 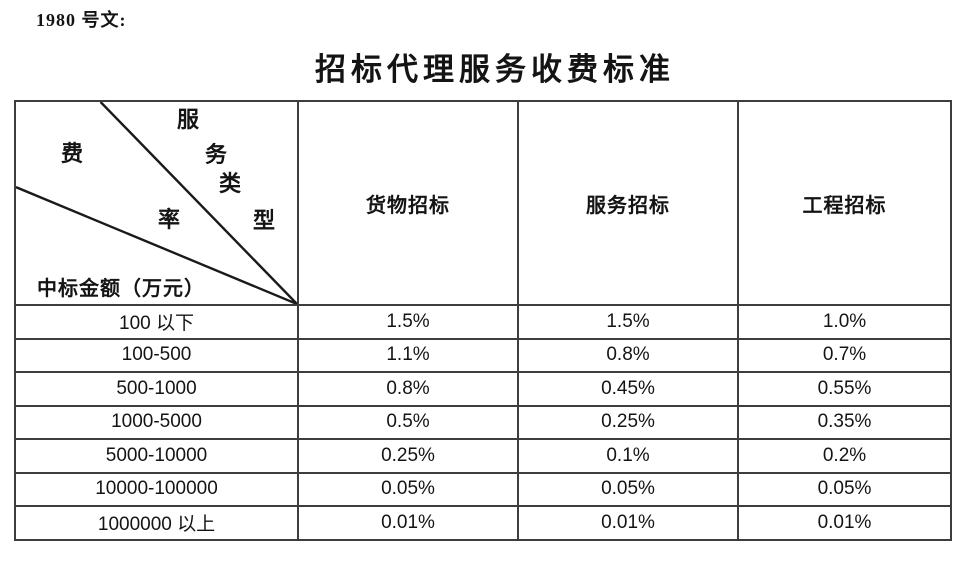 I want to click on amount-range-cell: 5000-10000, so click(x=156, y=456).